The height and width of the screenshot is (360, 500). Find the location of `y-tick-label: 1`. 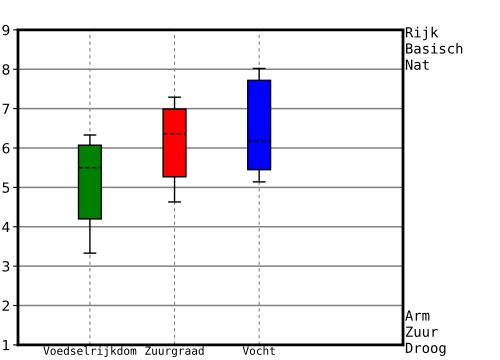

y-tick-label: 1 is located at coordinates (6, 345).